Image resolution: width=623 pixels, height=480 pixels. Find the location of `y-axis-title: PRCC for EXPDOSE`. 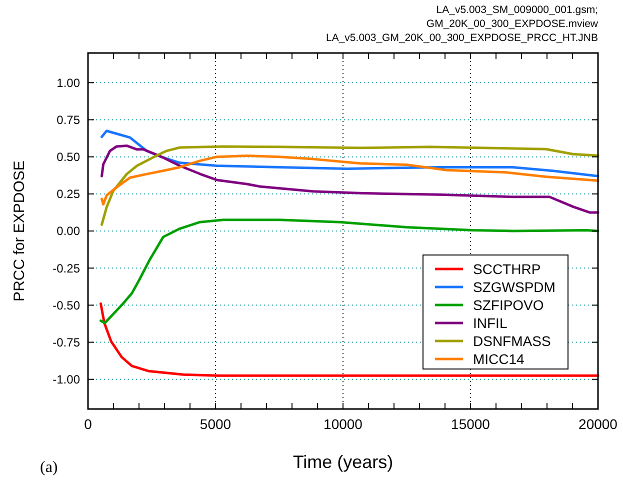

y-axis-title: PRCC for EXPDOSE is located at coordinates (19, 231).